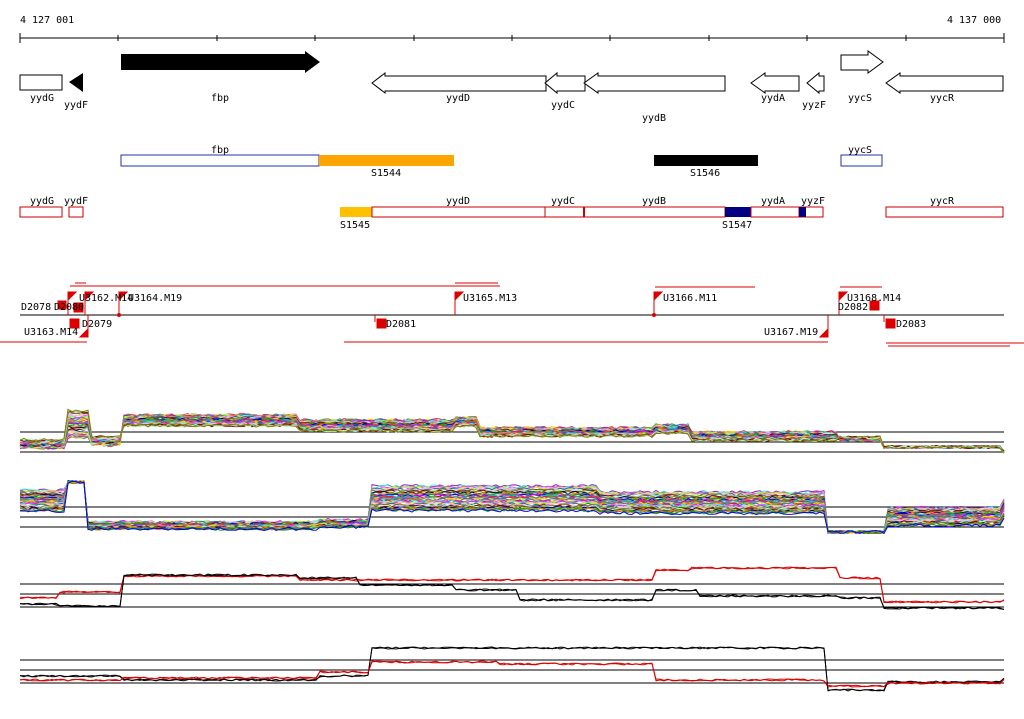 The height and width of the screenshot is (719, 1024). What do you see at coordinates (565, 91) in the screenshot?
I see `gene-yydC: yydC` at bounding box center [565, 91].